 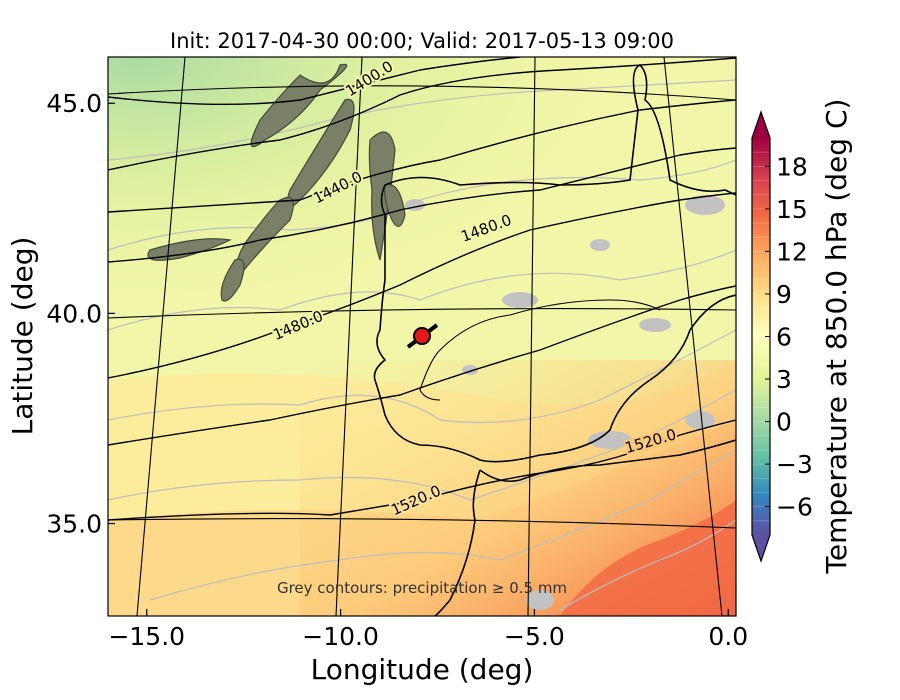 What do you see at coordinates (784, 379) in the screenshot?
I see `colorbar-tick-label: 3` at bounding box center [784, 379].